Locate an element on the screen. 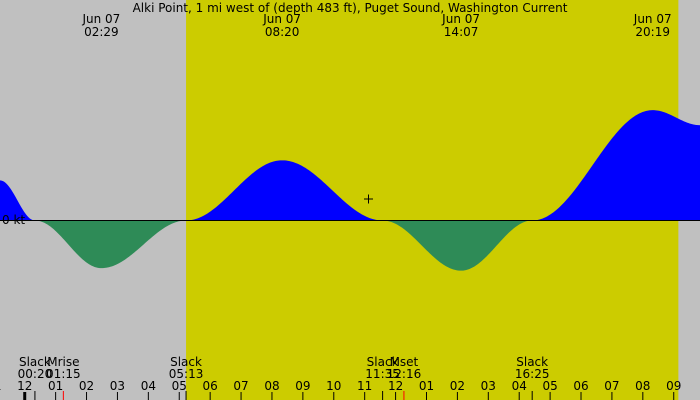 The height and width of the screenshot is (400, 700). event-name-label: Mrise is located at coordinates (63, 362).